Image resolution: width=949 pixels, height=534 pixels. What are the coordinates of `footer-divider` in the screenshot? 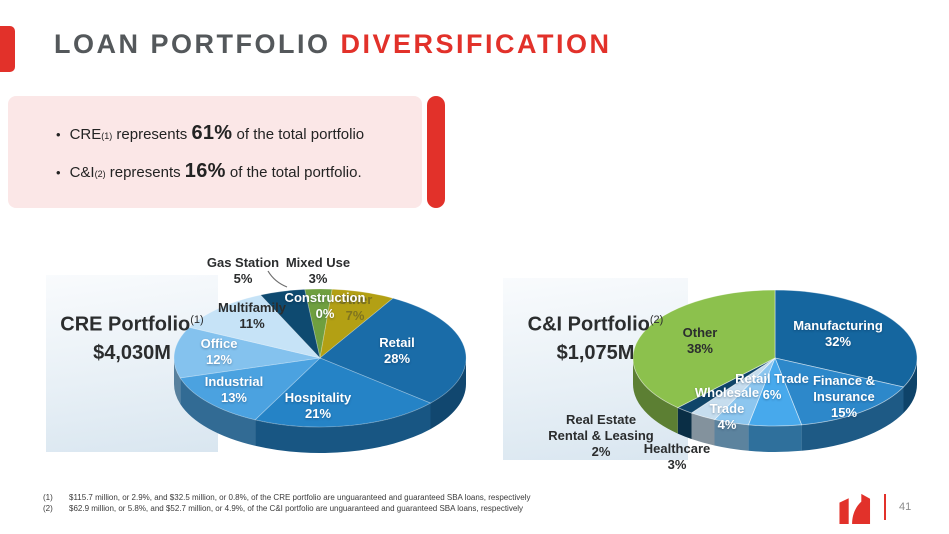 It's located at (885, 507).